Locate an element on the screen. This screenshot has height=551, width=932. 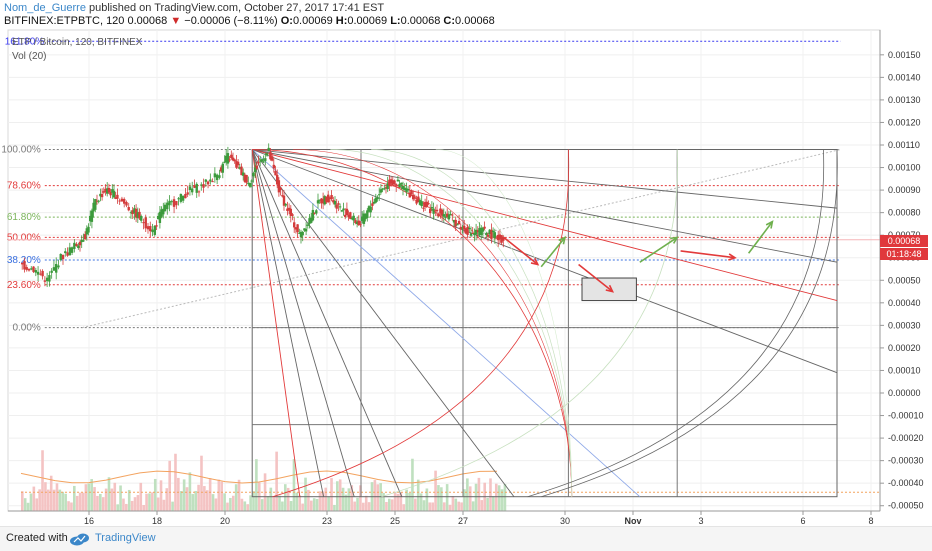
high-value: 0.00069 is located at coordinates (367, 21).